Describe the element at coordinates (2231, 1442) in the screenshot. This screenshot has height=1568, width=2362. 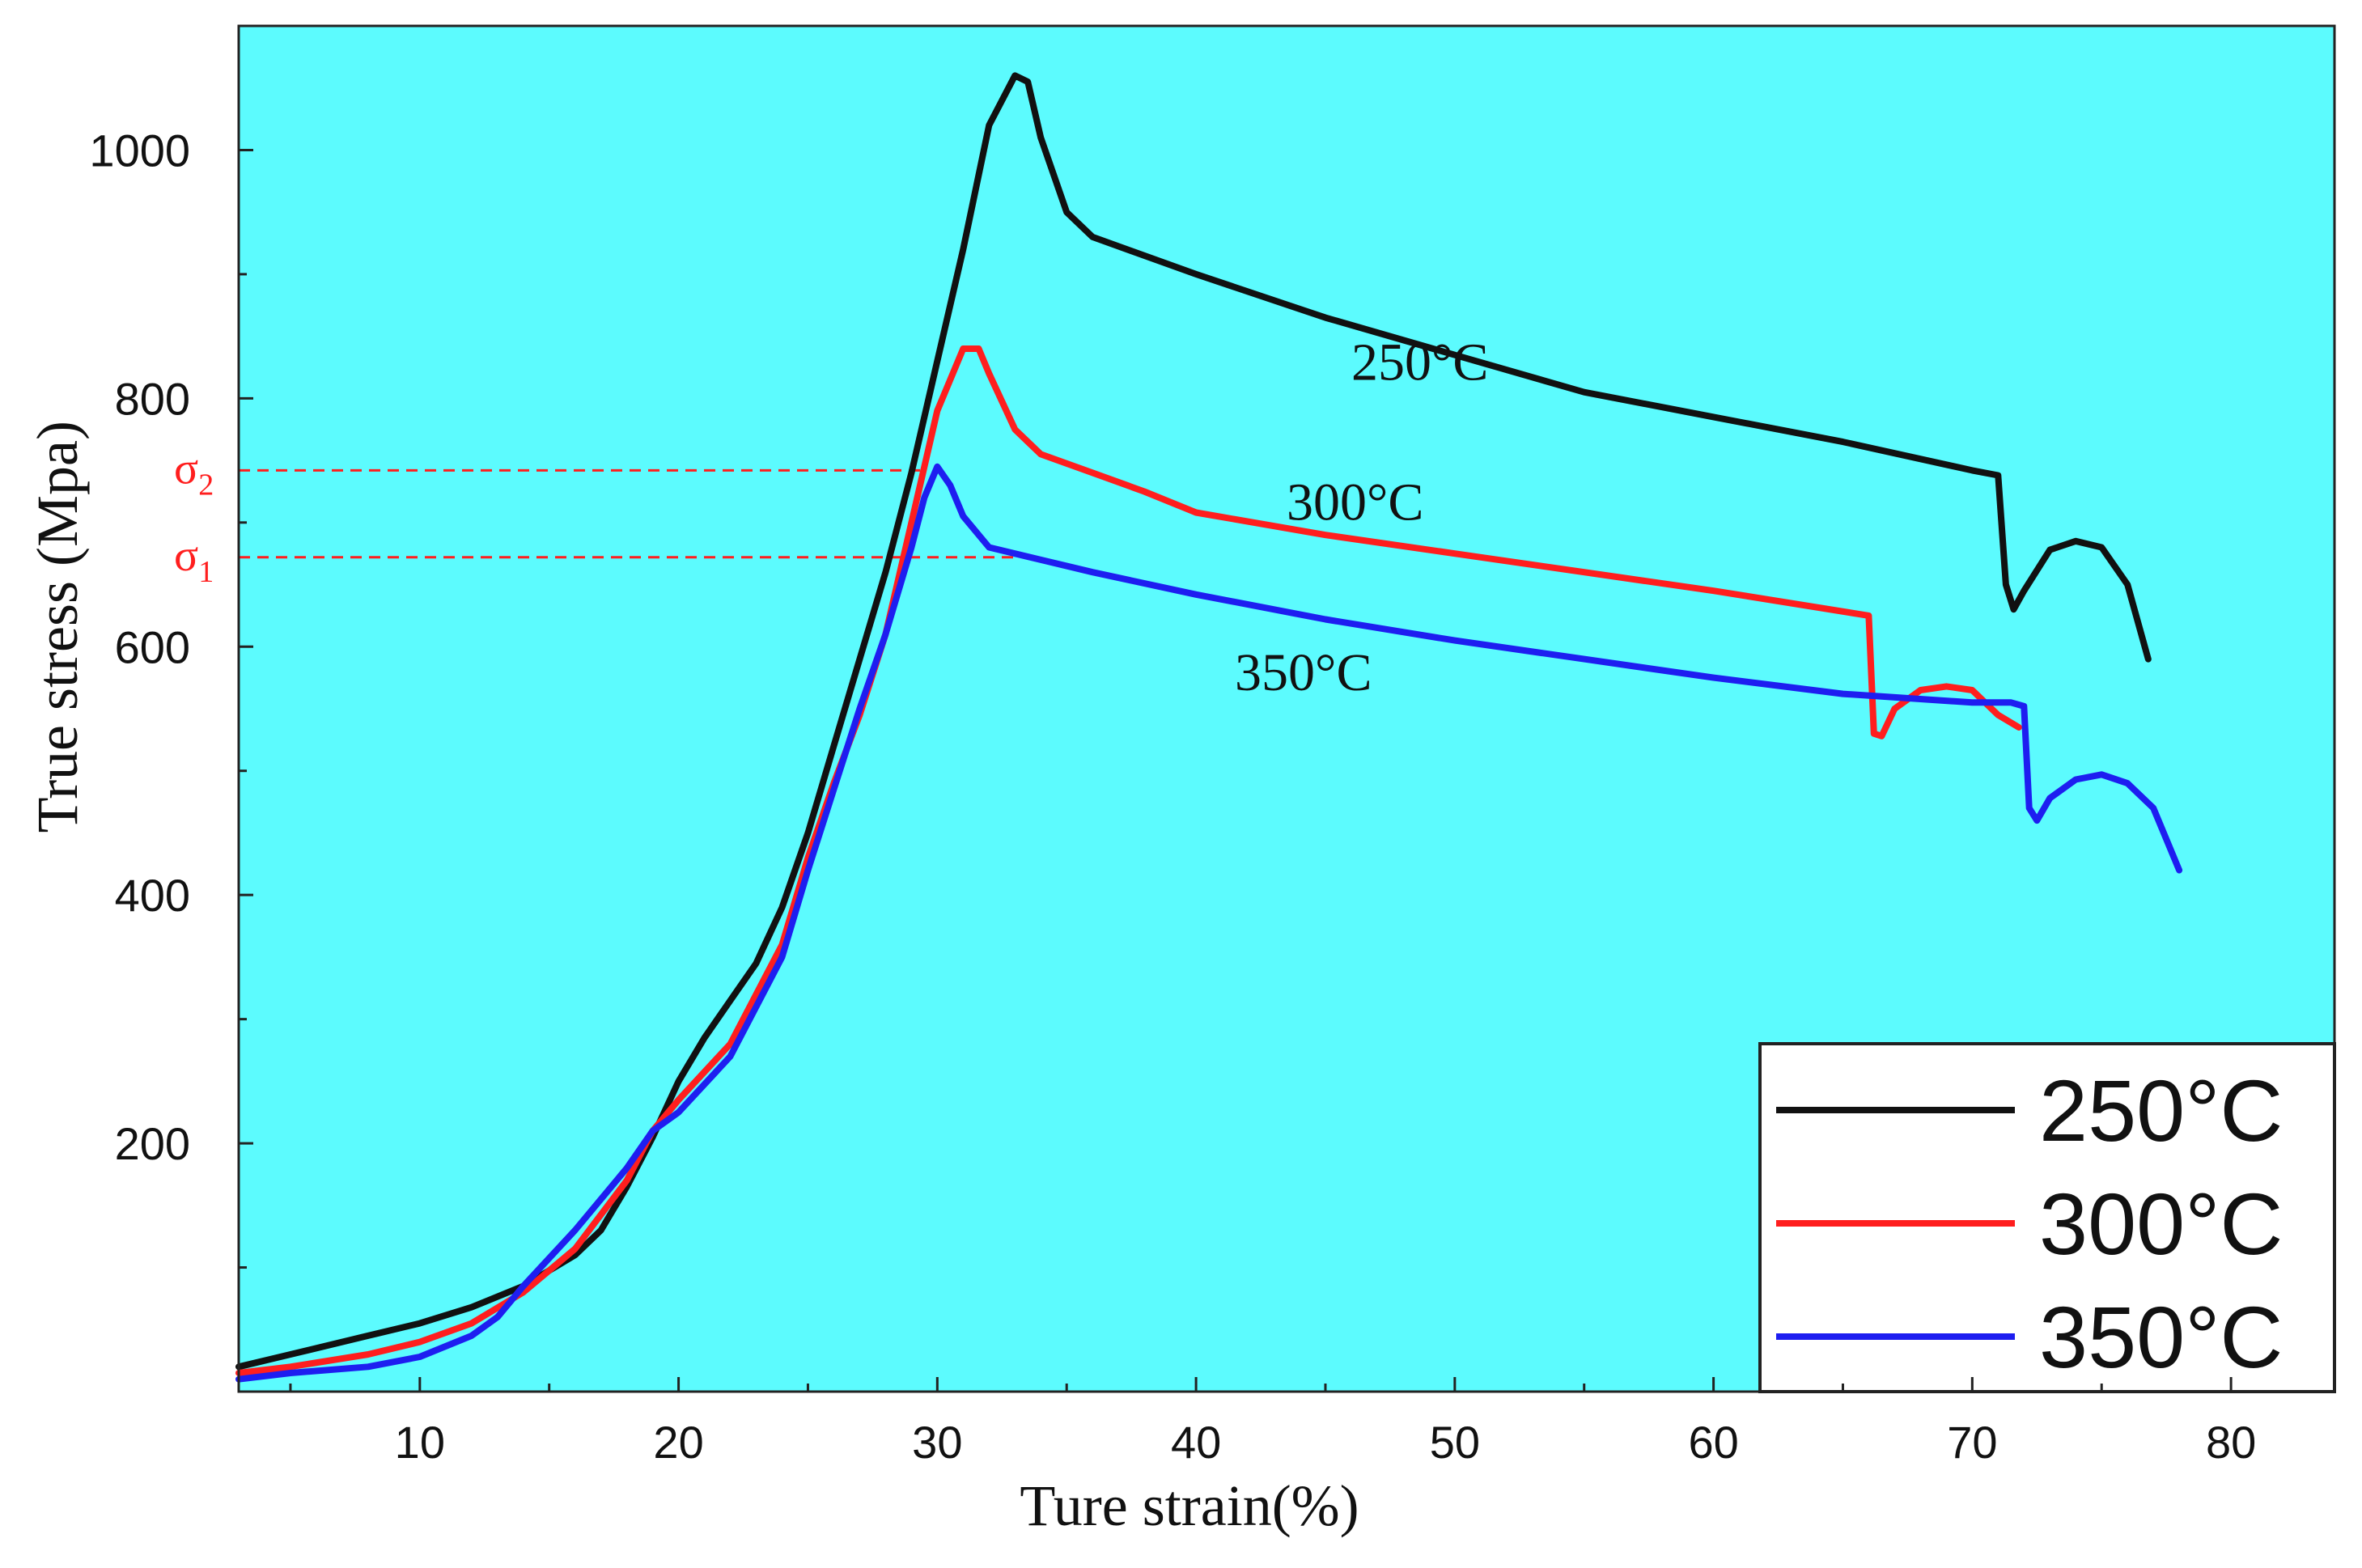
I see `x-tick-label: 80` at that location.